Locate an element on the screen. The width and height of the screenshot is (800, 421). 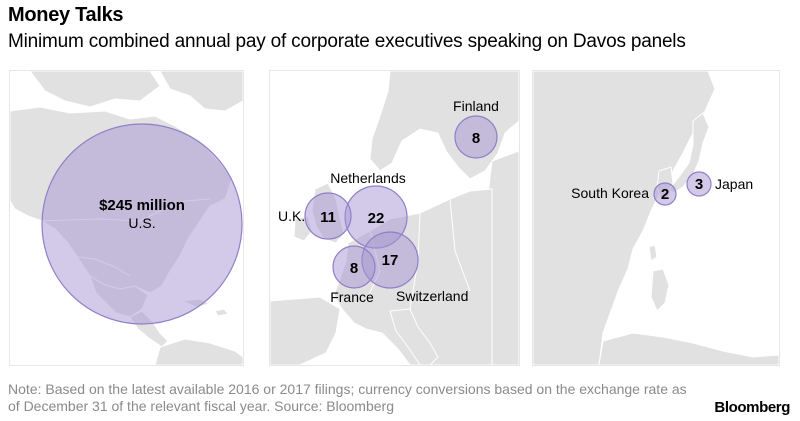
value-label-finland: 8 is located at coordinates (476, 138).